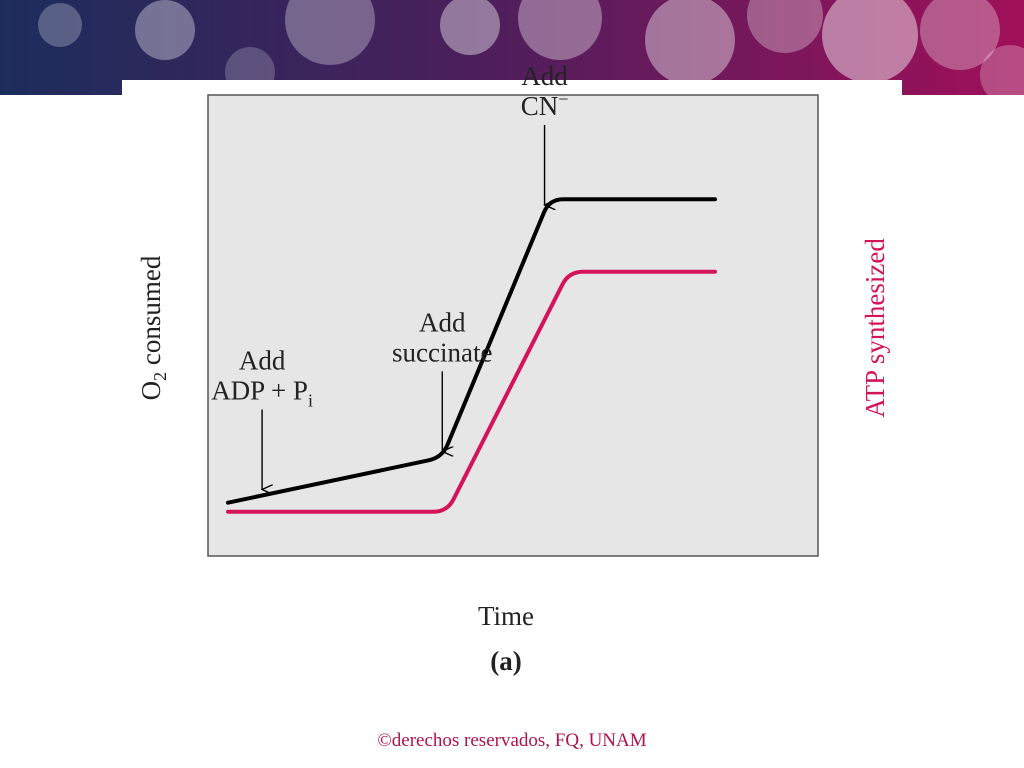 The width and height of the screenshot is (1024, 768). I want to click on y-axis-label-right: ATP synthesized, so click(875, 328).